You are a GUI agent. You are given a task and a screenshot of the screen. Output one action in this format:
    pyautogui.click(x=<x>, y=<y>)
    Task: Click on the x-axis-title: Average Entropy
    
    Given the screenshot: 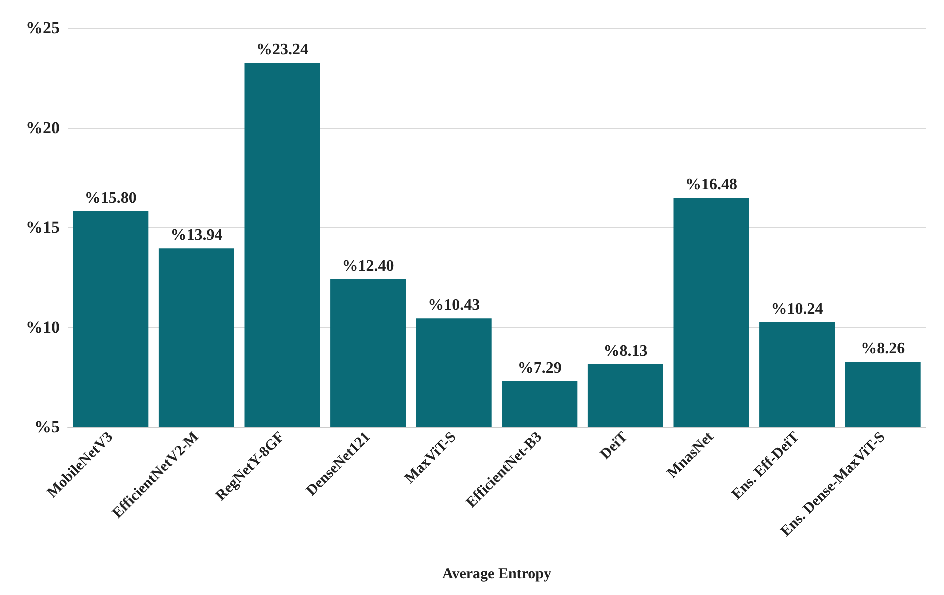 What is the action you would take?
    pyautogui.click(x=497, y=574)
    